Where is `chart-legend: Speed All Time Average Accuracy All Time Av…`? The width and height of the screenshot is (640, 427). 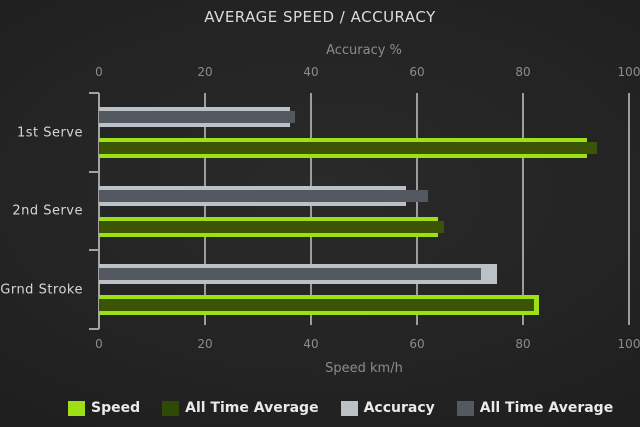
chart-legend: Speed All Time Average Accuracy All Time Av… is located at coordinates (340, 408).